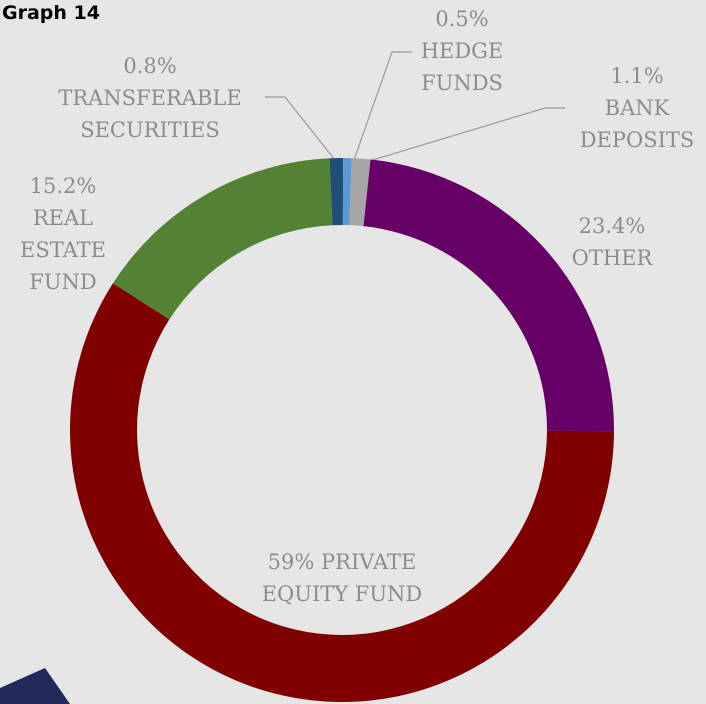 This screenshot has height=704, width=706. Describe the element at coordinates (35, 686) in the screenshot. I see `corner-decoration` at that location.